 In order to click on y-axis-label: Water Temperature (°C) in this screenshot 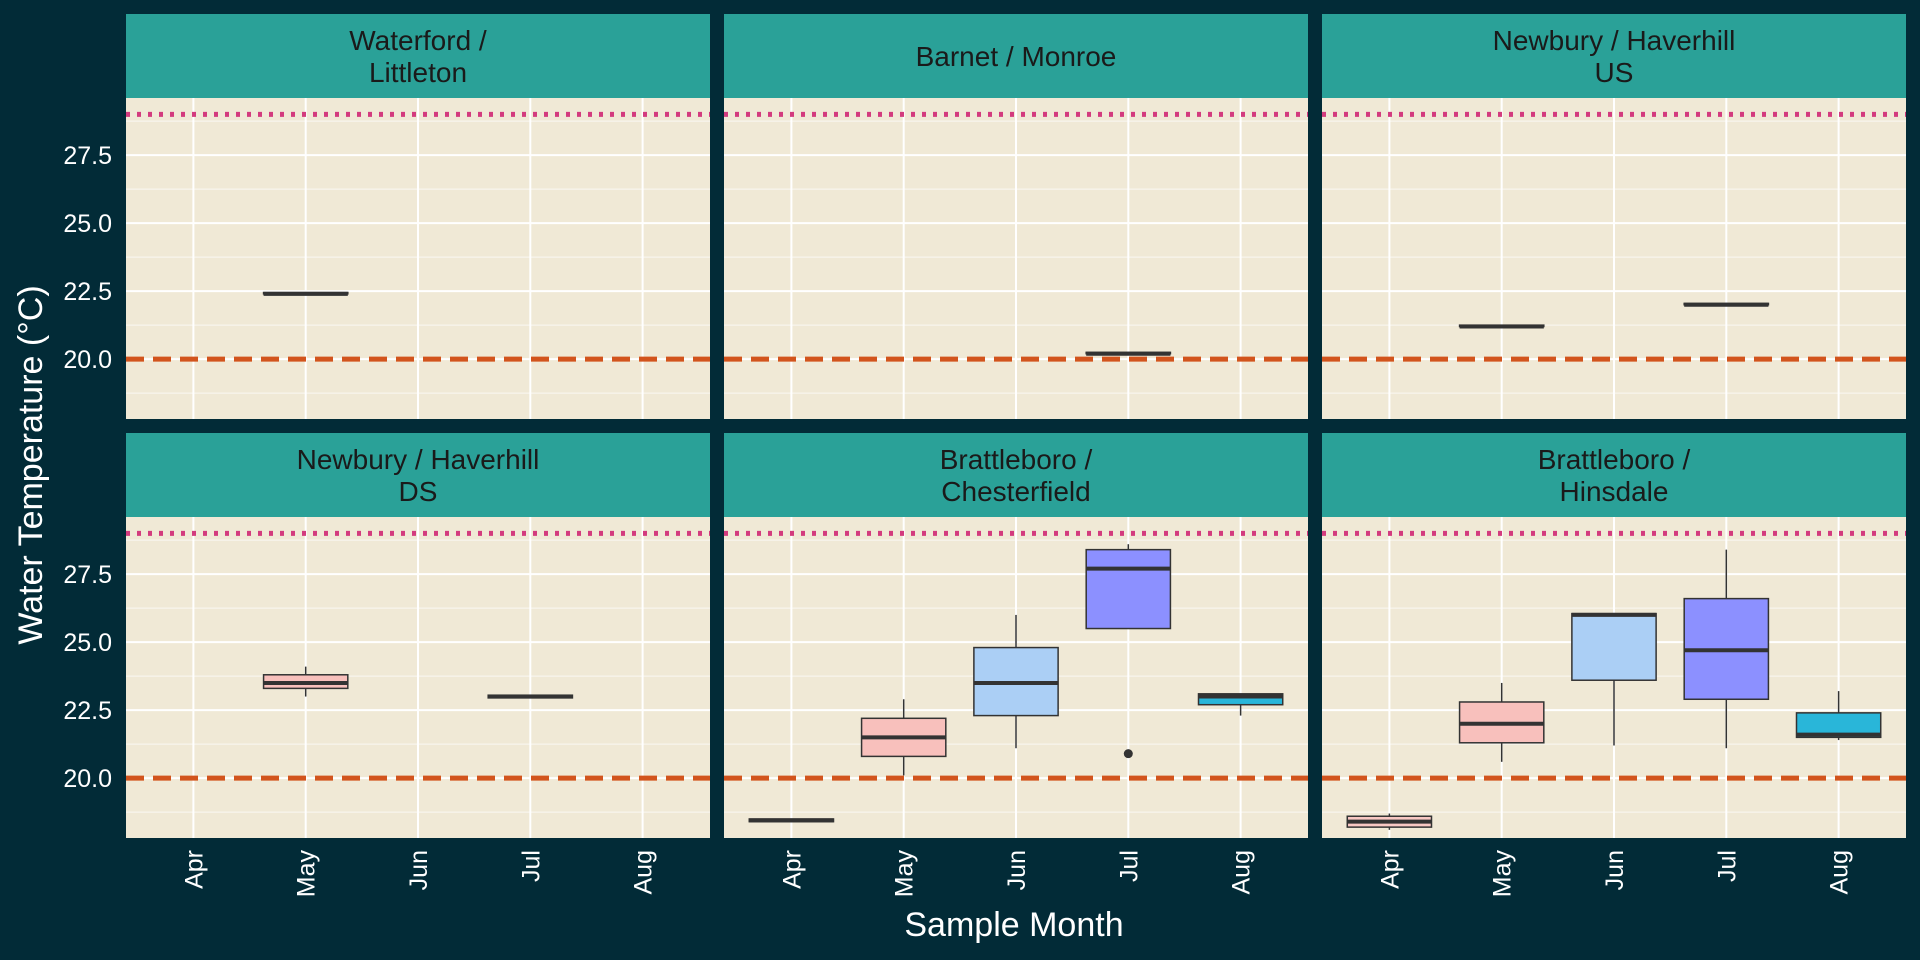, I will do `click(31, 464)`.